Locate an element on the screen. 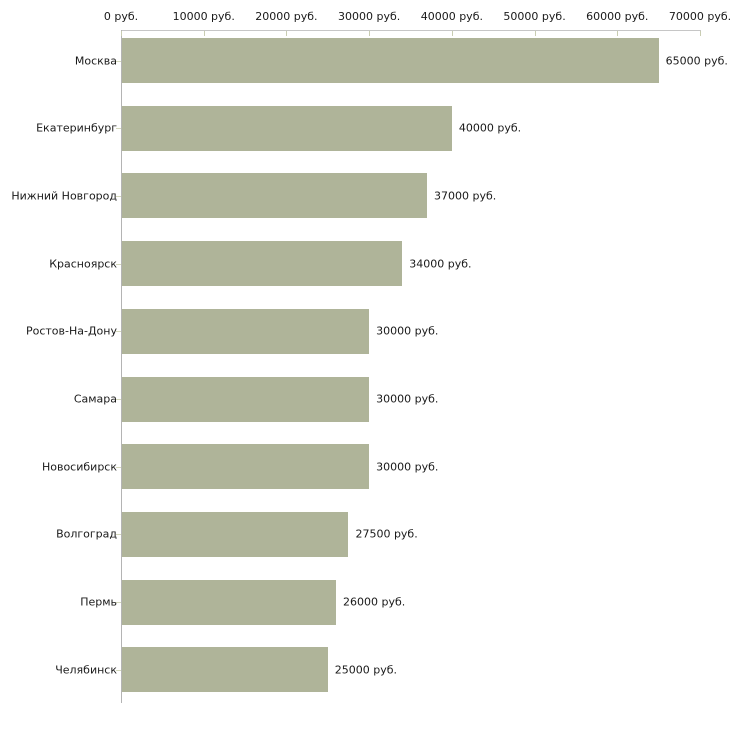 The height and width of the screenshot is (730, 730). x-axis-tick-label: 10000 руб. is located at coordinates (203, 16).